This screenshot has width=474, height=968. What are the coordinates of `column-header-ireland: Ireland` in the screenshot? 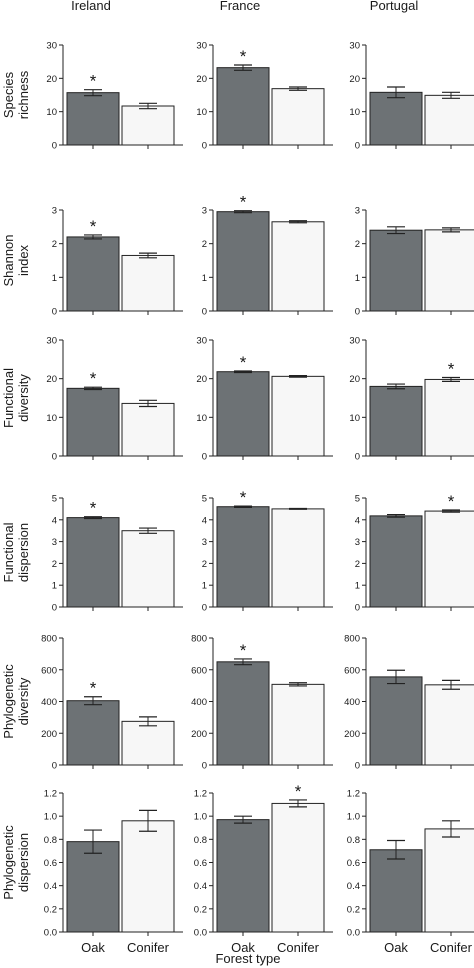 It's located at (91, 6).